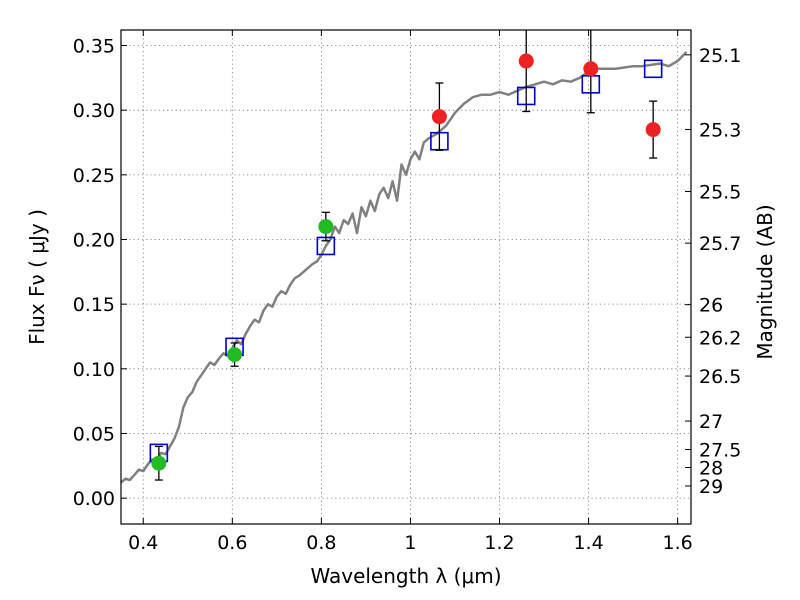  I want to click on y-tick-label: 0.25, so click(94, 176).